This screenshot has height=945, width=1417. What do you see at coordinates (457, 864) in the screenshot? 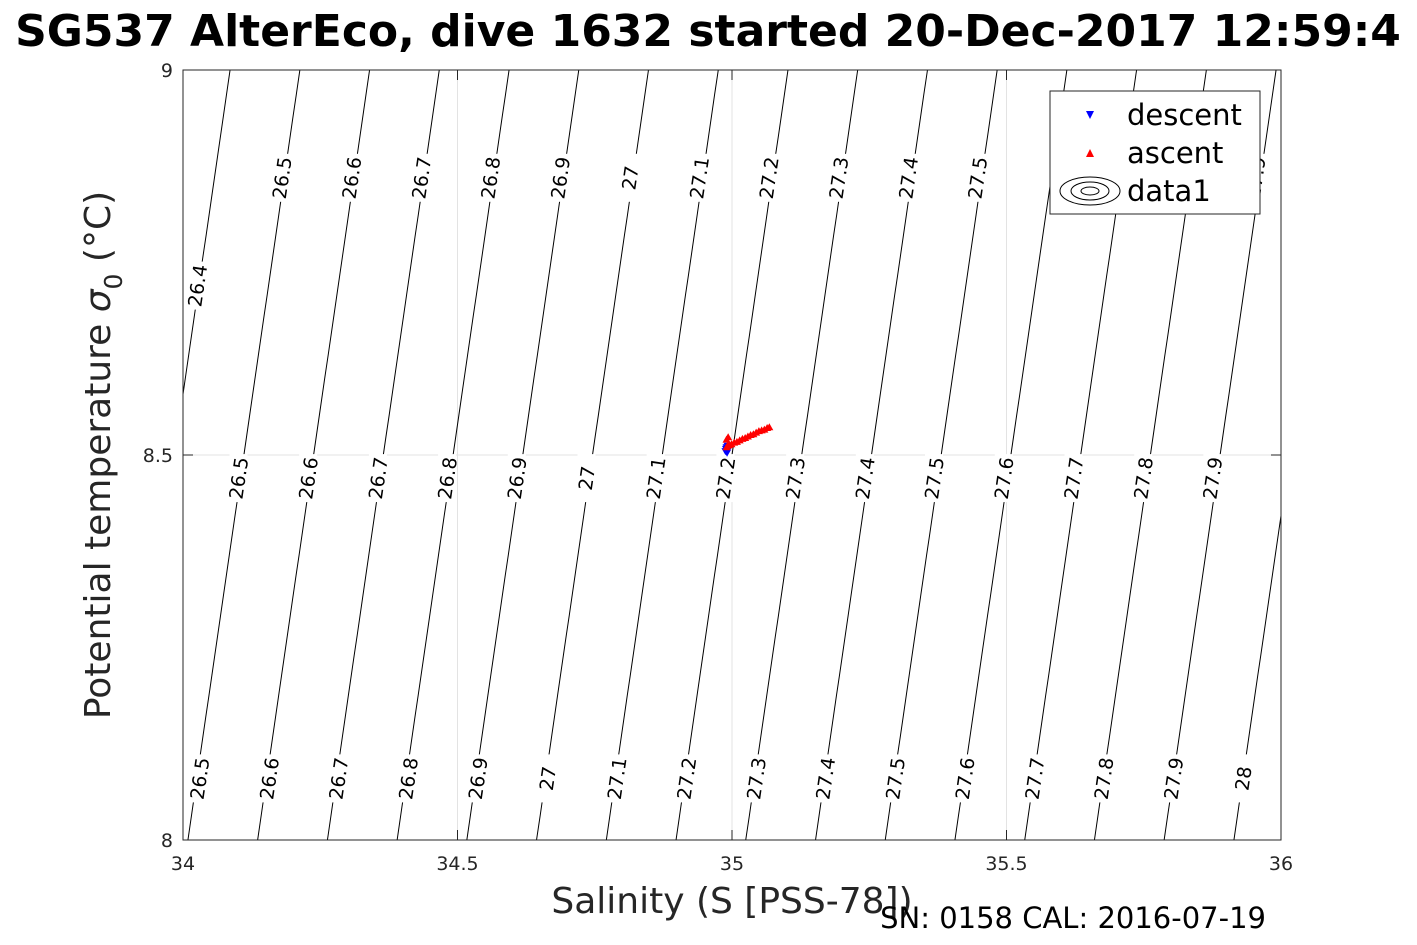
I see `x-tick-label: 34.5` at bounding box center [457, 864].